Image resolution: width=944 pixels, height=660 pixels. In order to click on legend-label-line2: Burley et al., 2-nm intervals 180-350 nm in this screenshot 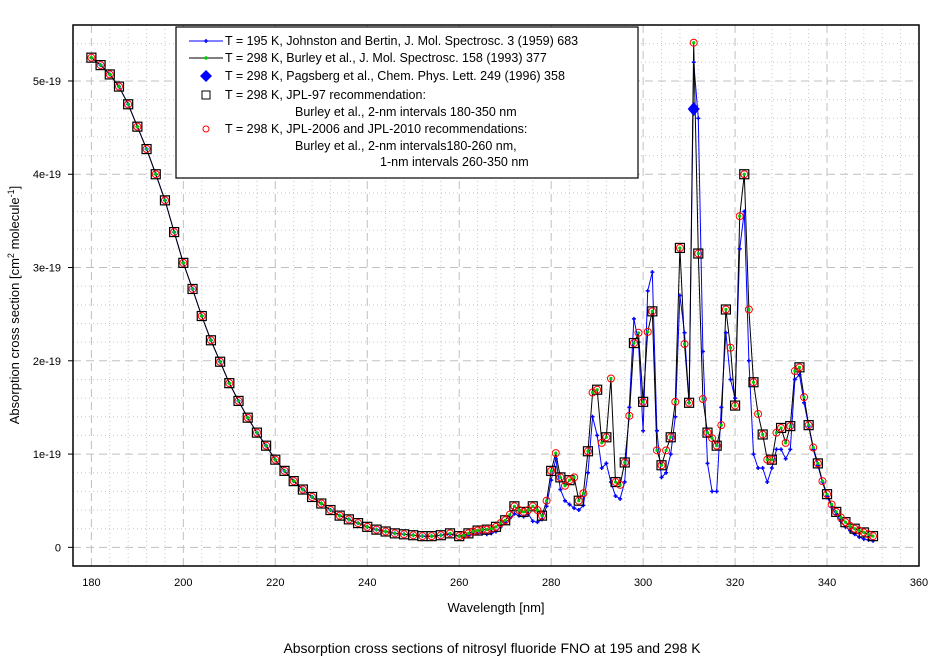, I will do `click(406, 112)`.